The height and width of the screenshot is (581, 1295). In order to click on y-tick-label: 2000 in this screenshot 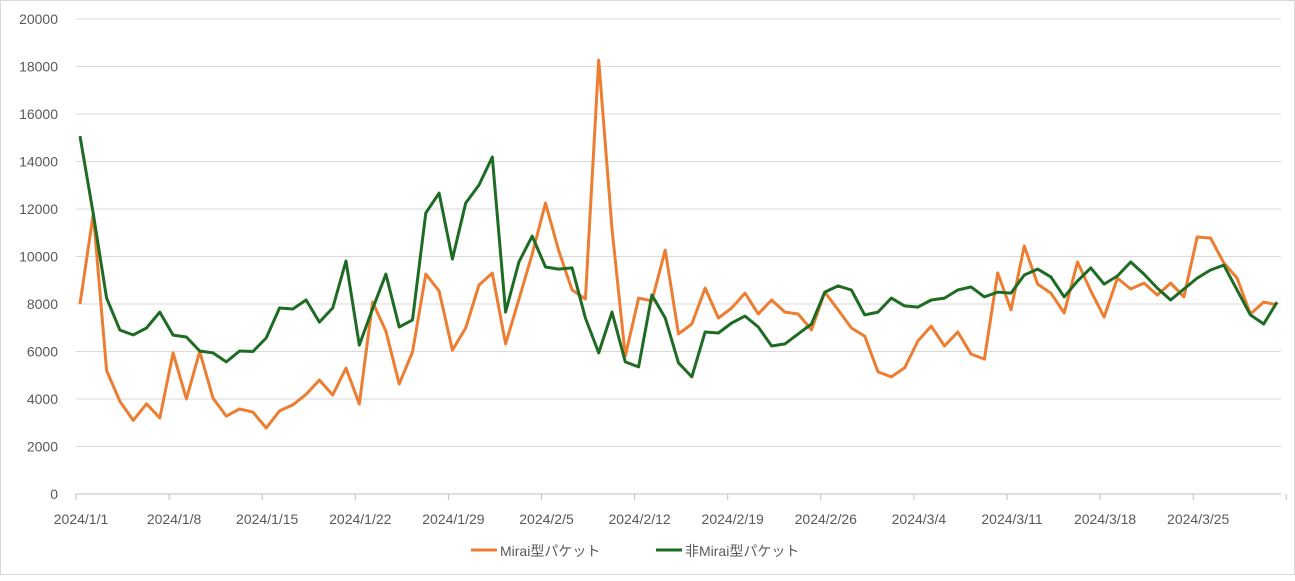, I will do `click(42, 447)`.